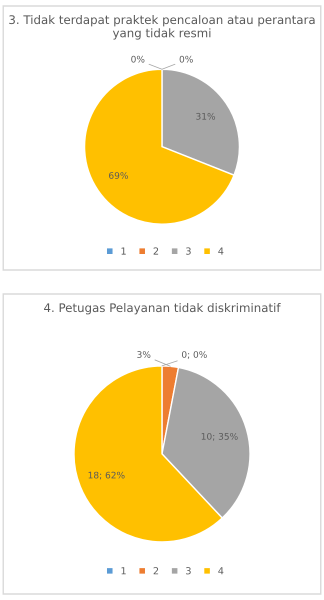 The height and width of the screenshot is (600, 324). Describe the element at coordinates (162, 27) in the screenshot. I see `chart-title: 3. Tidak terdapat praktek pencaloan atau perantara yang tidak resmi` at that location.